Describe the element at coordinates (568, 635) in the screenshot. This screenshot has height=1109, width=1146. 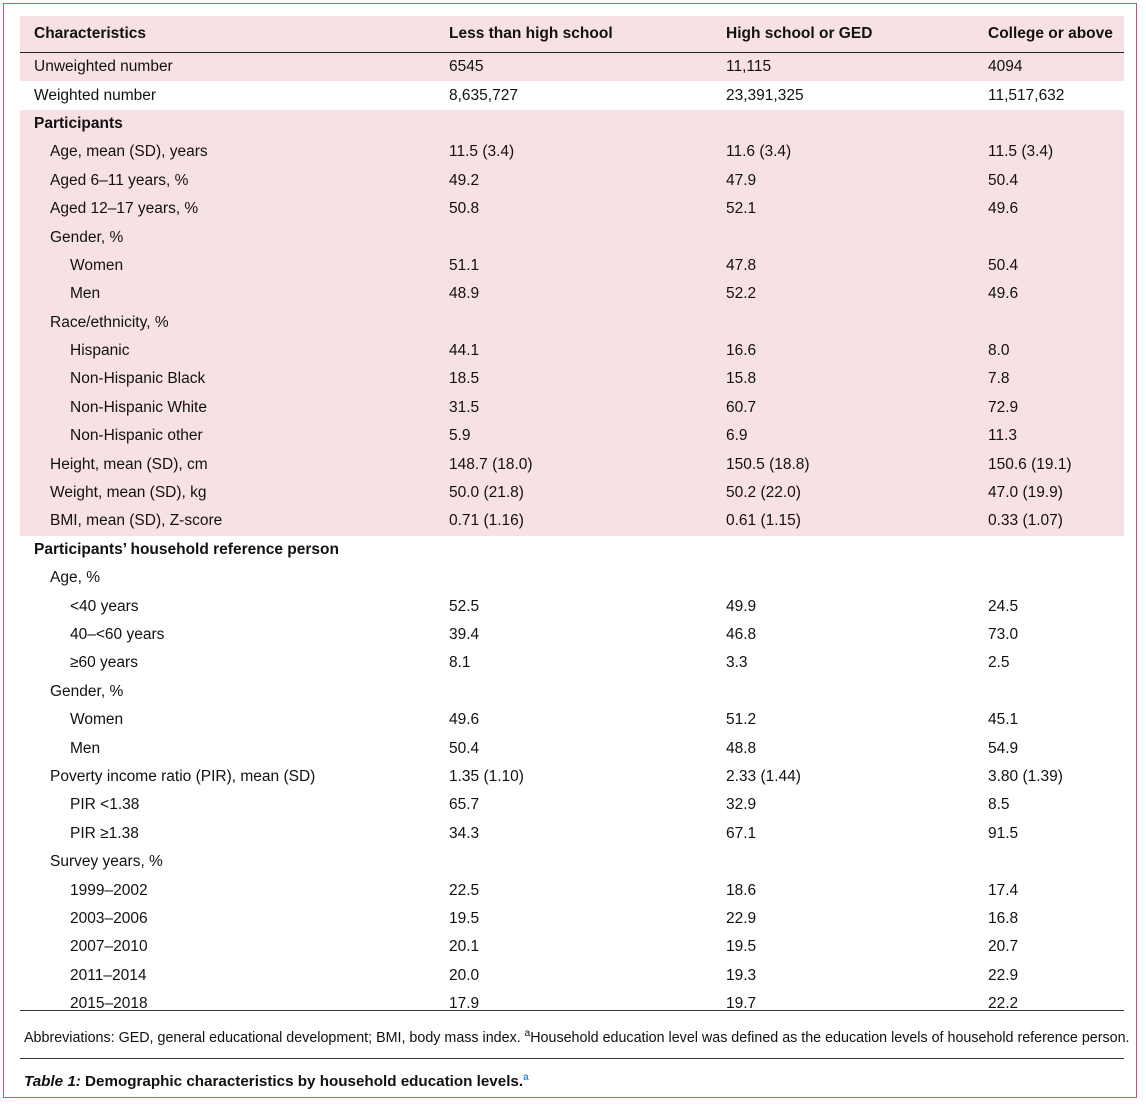
I see `cell-less-than-high-school: 39.4` at that location.